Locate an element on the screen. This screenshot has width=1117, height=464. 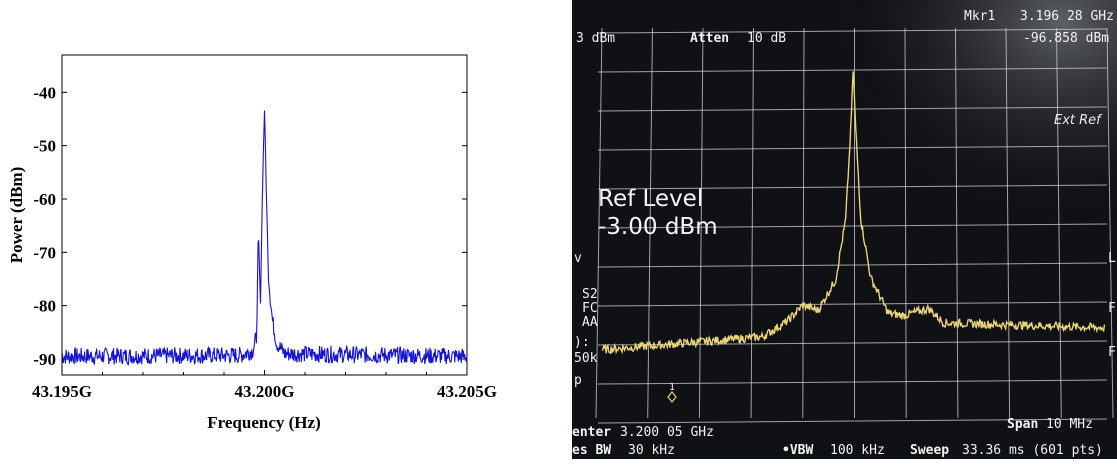
sweep-label: Sweep is located at coordinates (929, 450).